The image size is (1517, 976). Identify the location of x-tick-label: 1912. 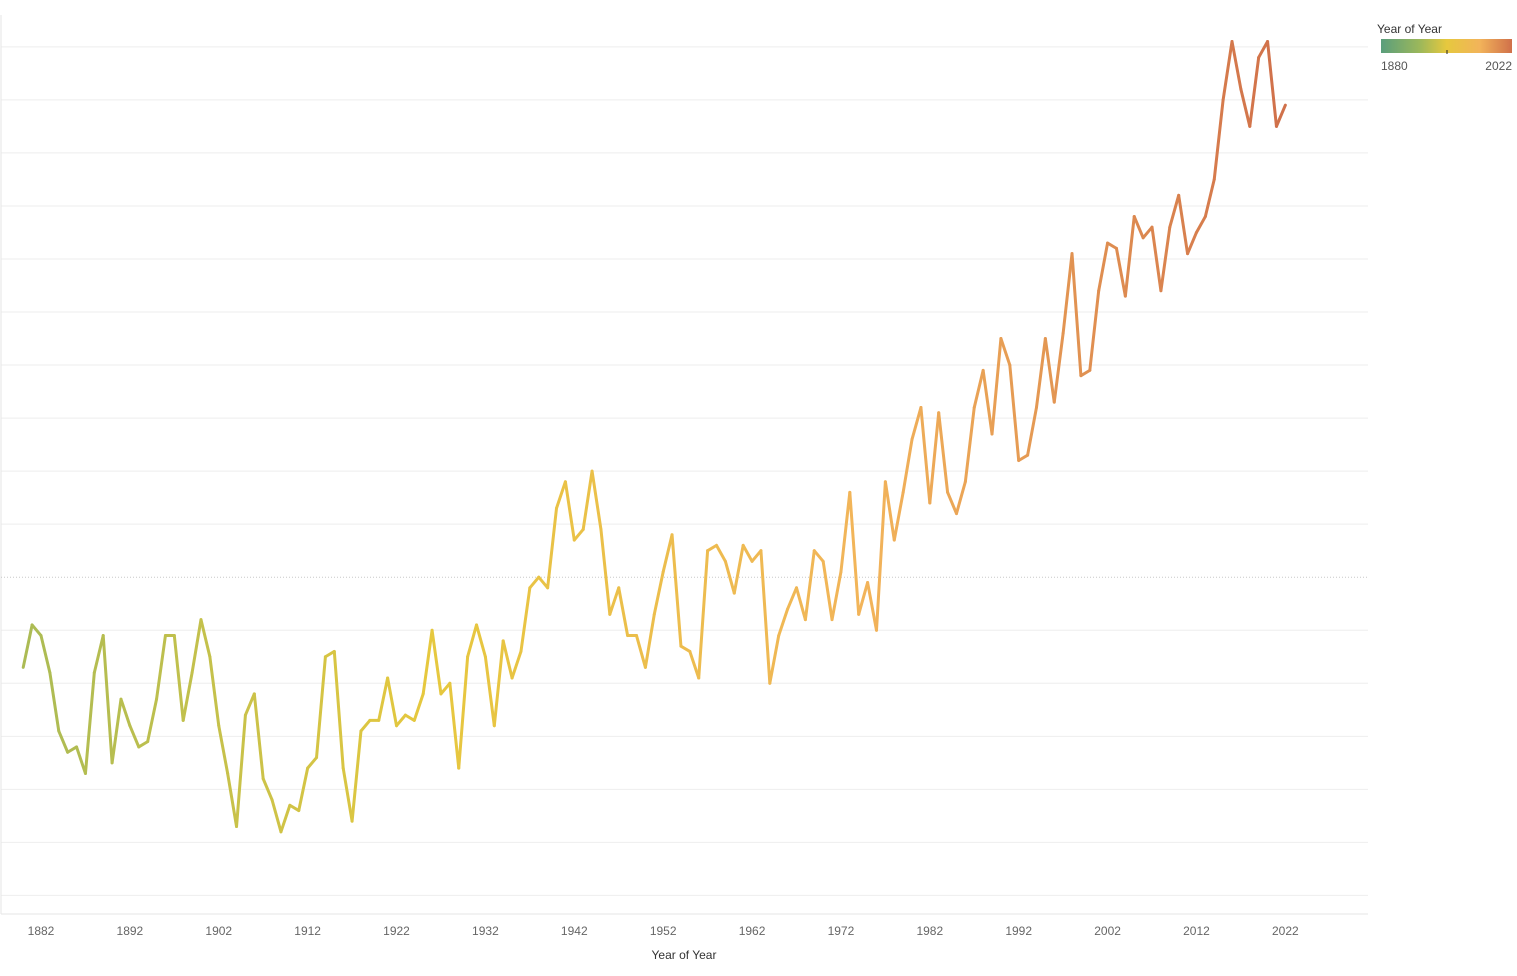
(307, 931).